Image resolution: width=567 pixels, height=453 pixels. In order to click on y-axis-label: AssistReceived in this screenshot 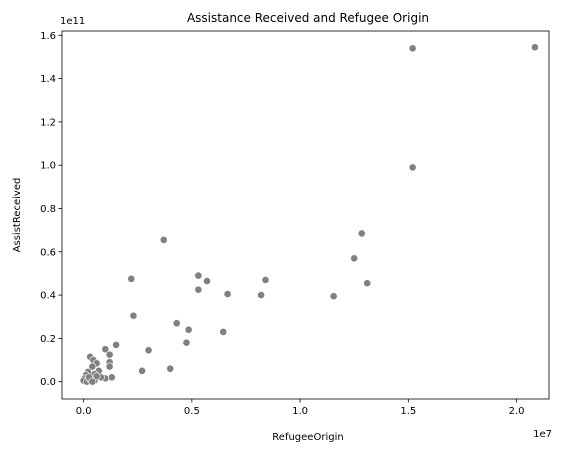, I will do `click(17, 215)`.